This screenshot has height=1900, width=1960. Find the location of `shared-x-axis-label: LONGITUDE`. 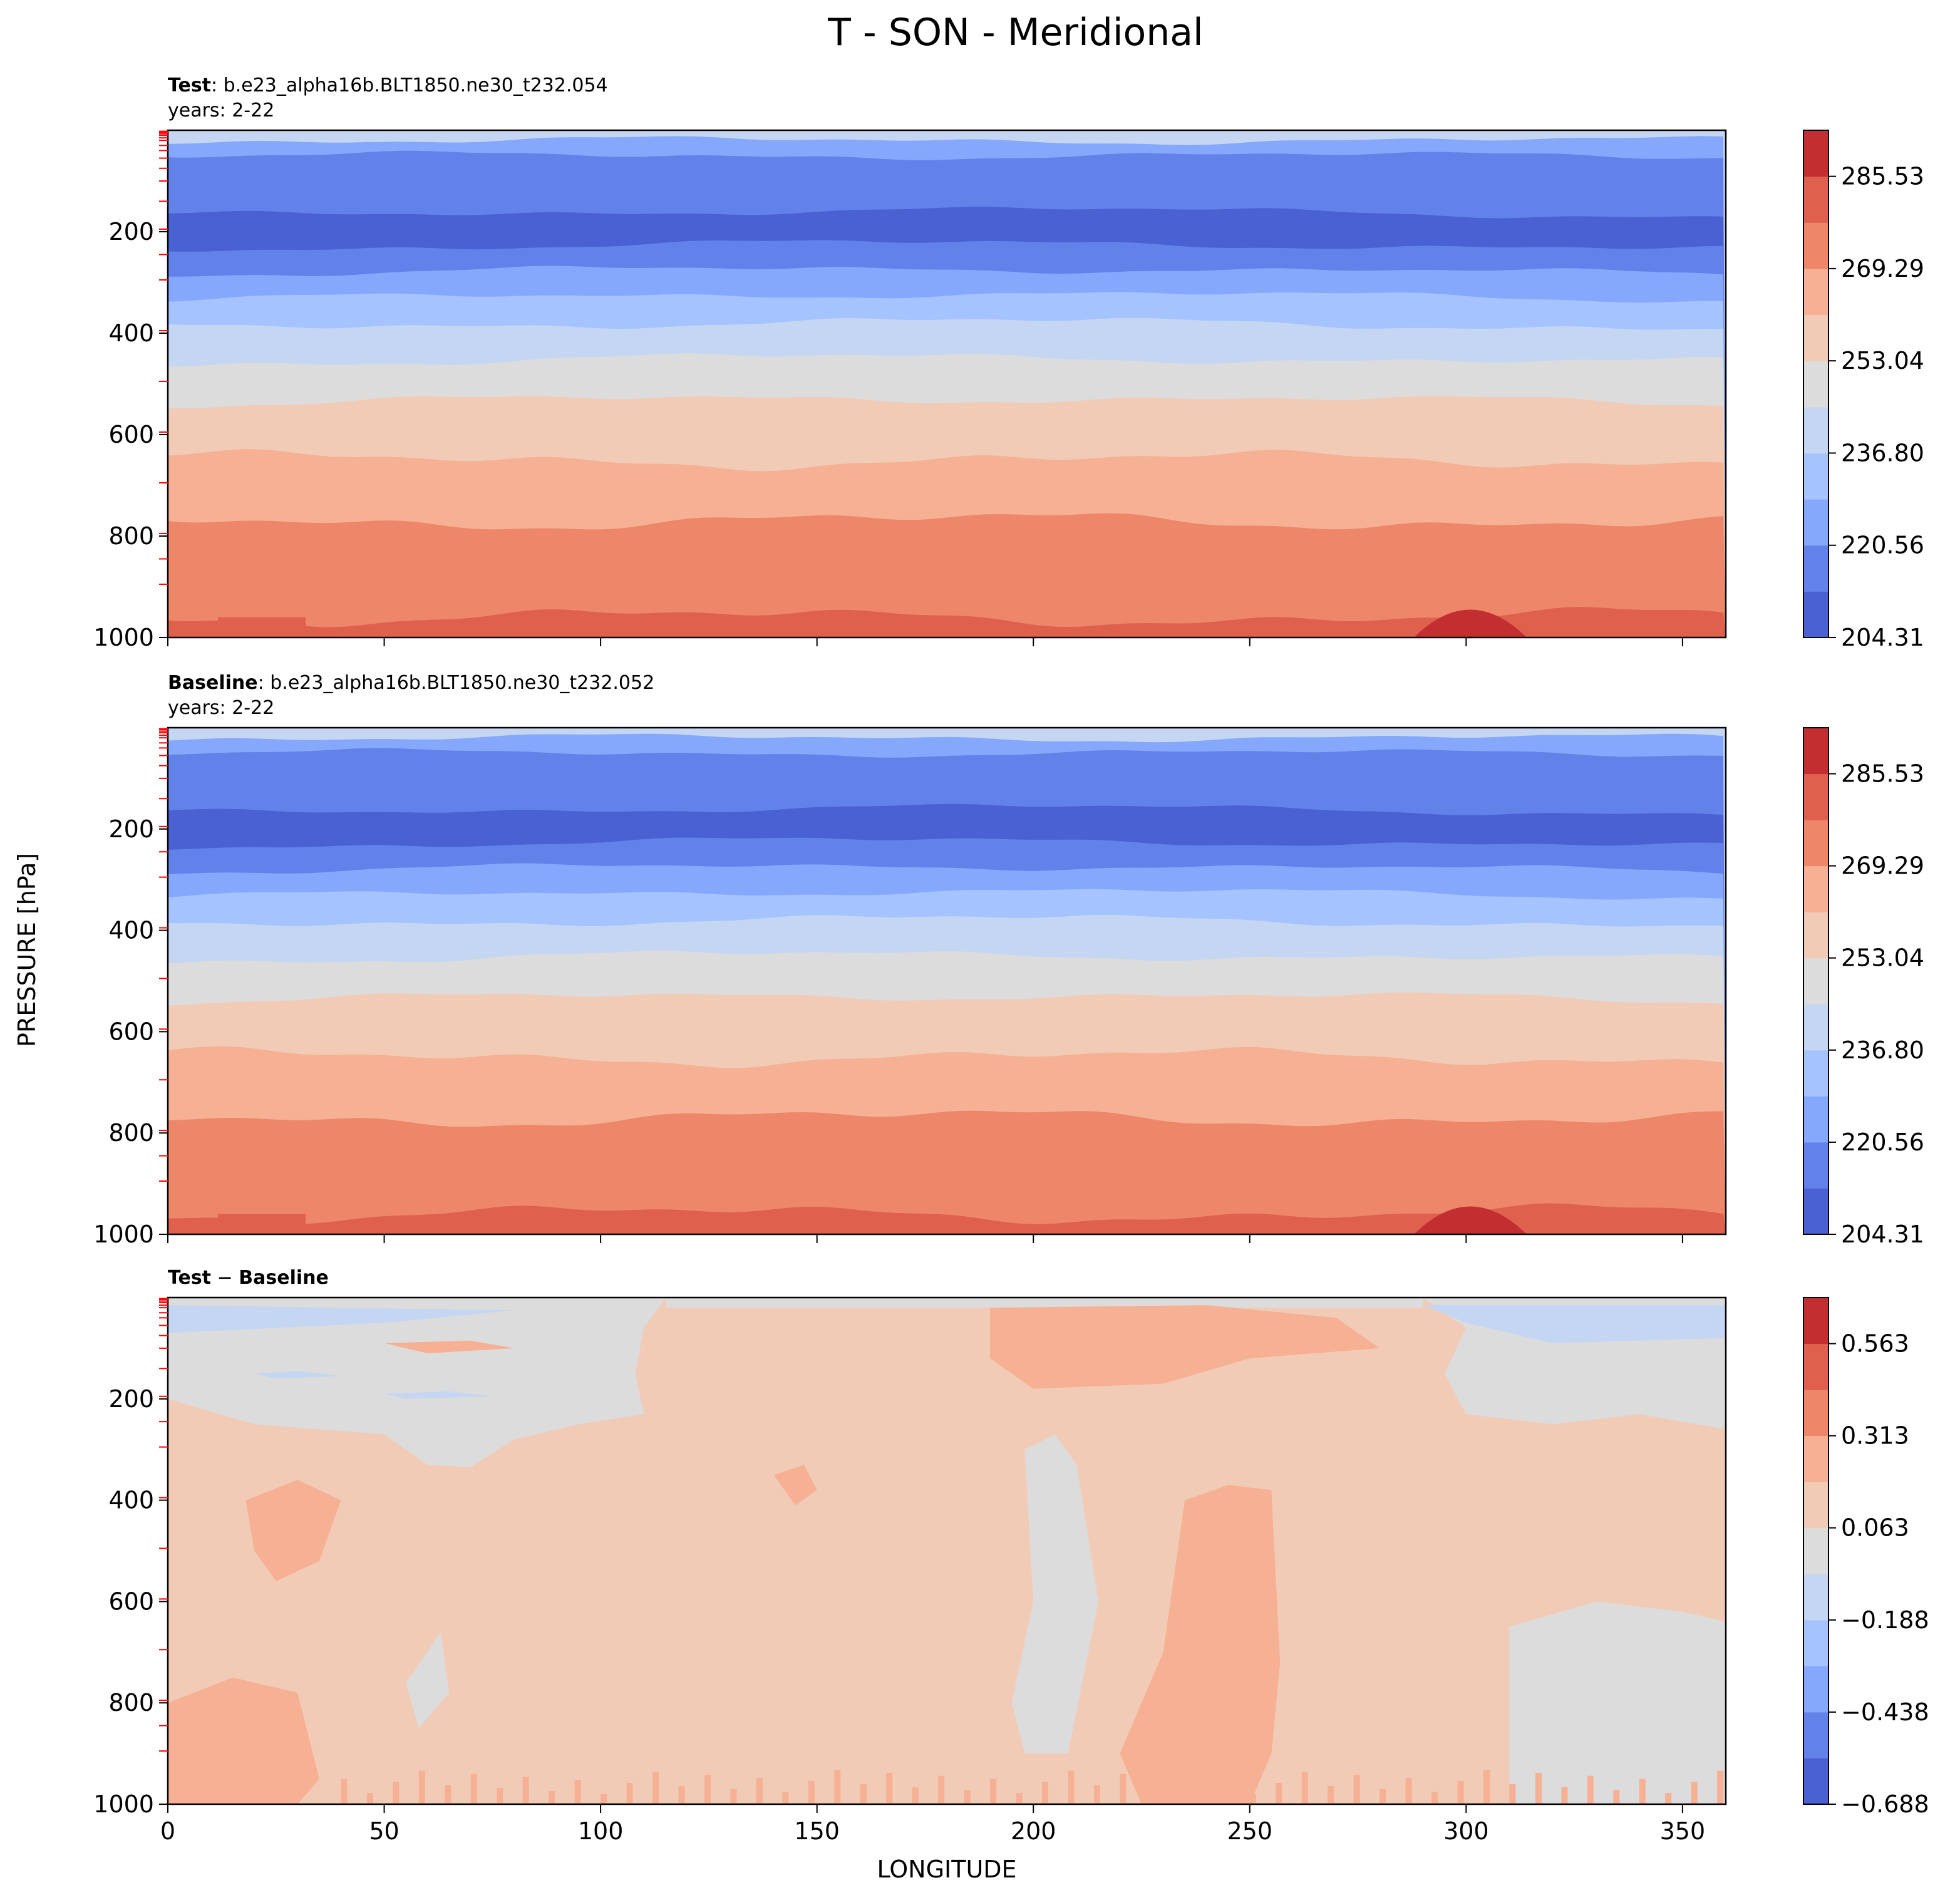

shared-x-axis-label: LONGITUDE is located at coordinates (947, 1869).